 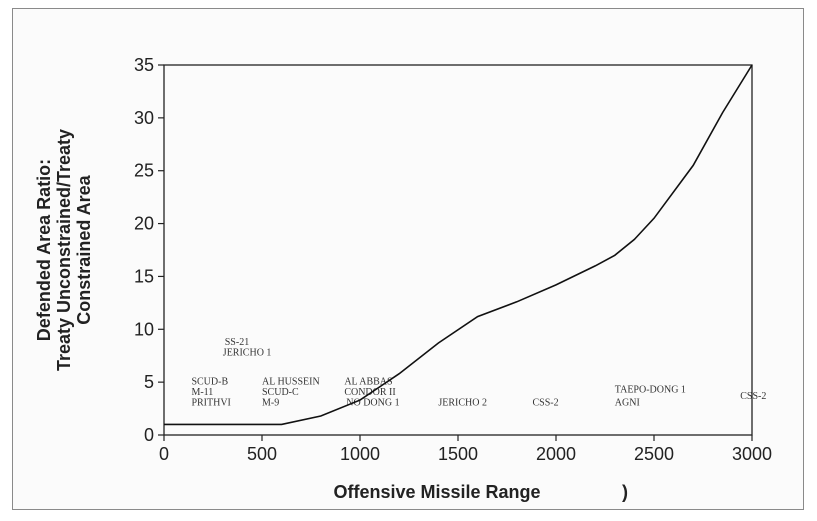 What do you see at coordinates (149, 382) in the screenshot?
I see `y-tick-label: 5` at bounding box center [149, 382].